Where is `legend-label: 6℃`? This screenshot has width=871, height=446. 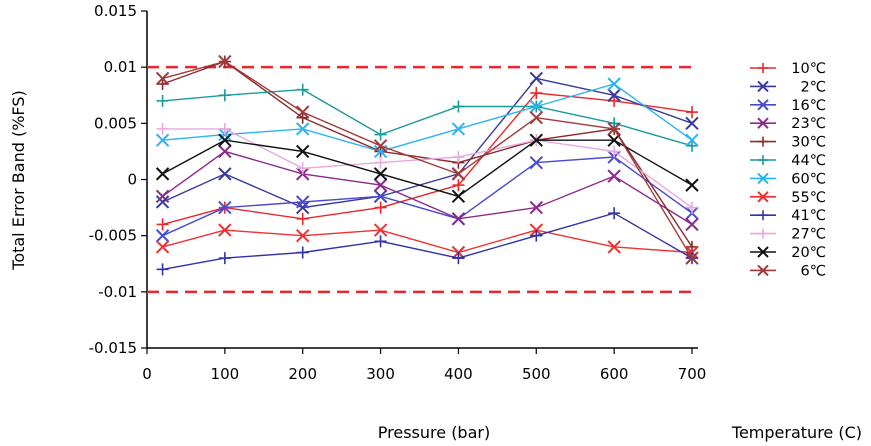
legend-label: 6℃ is located at coordinates (813, 271).